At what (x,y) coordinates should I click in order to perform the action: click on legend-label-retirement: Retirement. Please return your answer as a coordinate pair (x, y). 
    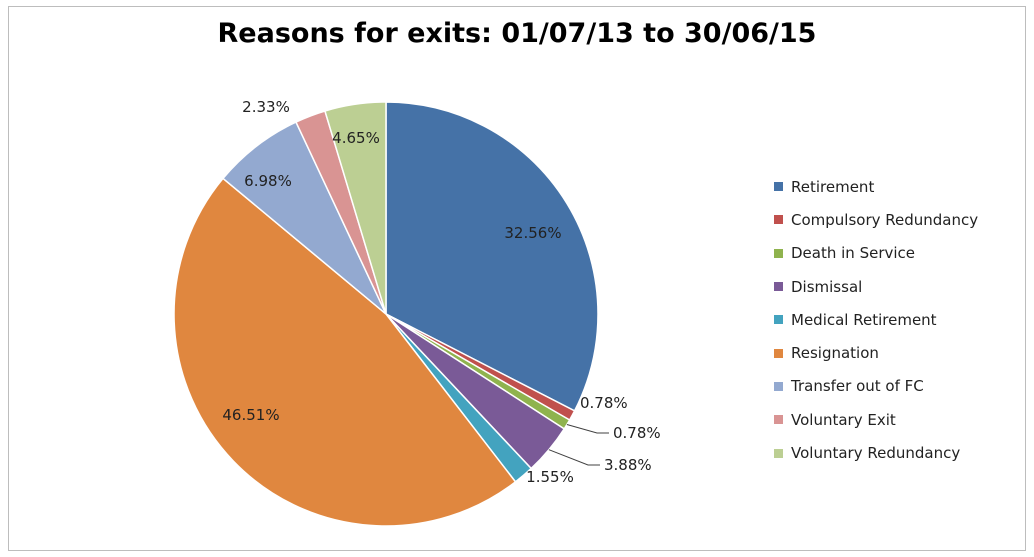
    Looking at the image, I should click on (833, 186).